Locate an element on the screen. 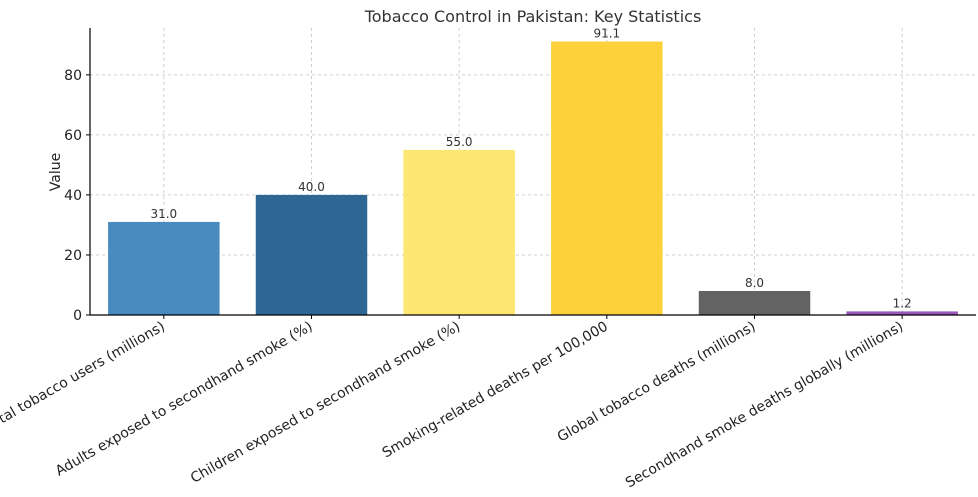 This screenshot has width=978, height=497. y-tick-label: 60 is located at coordinates (73, 136).